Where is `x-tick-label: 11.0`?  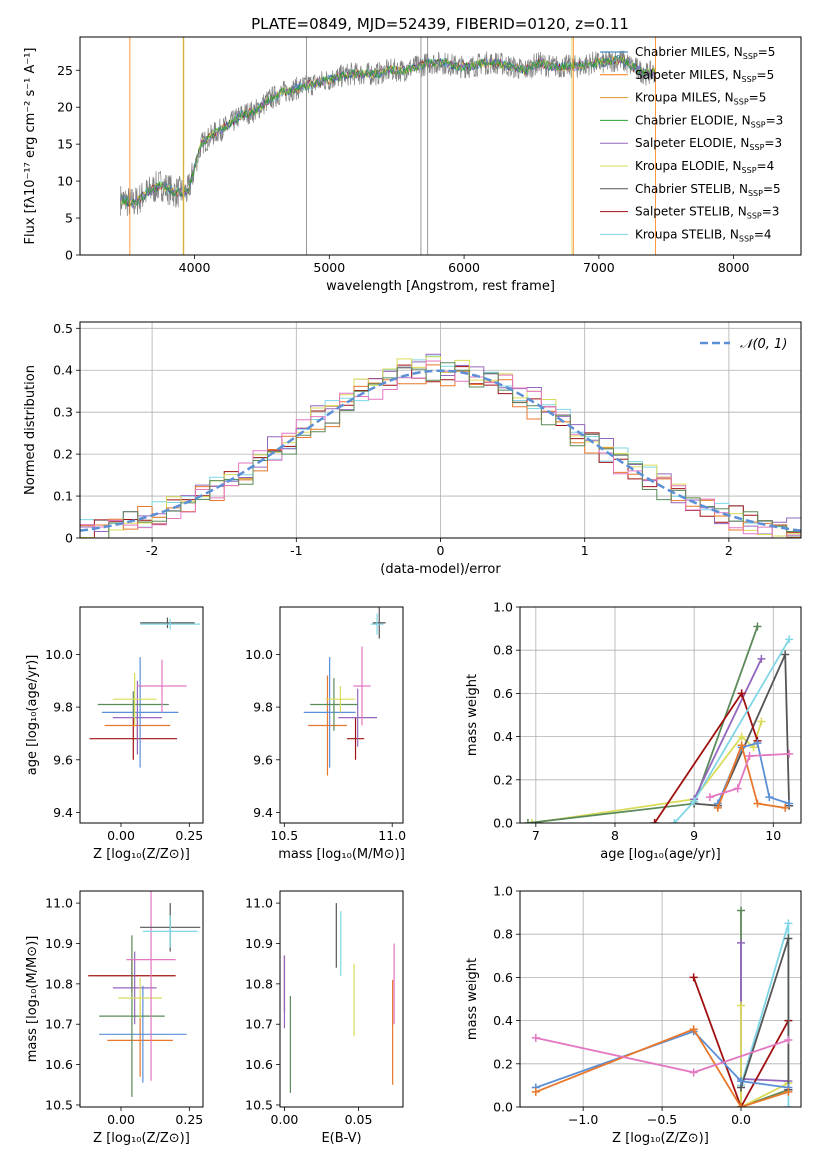
x-tick-label: 11.0 is located at coordinates (392, 835).